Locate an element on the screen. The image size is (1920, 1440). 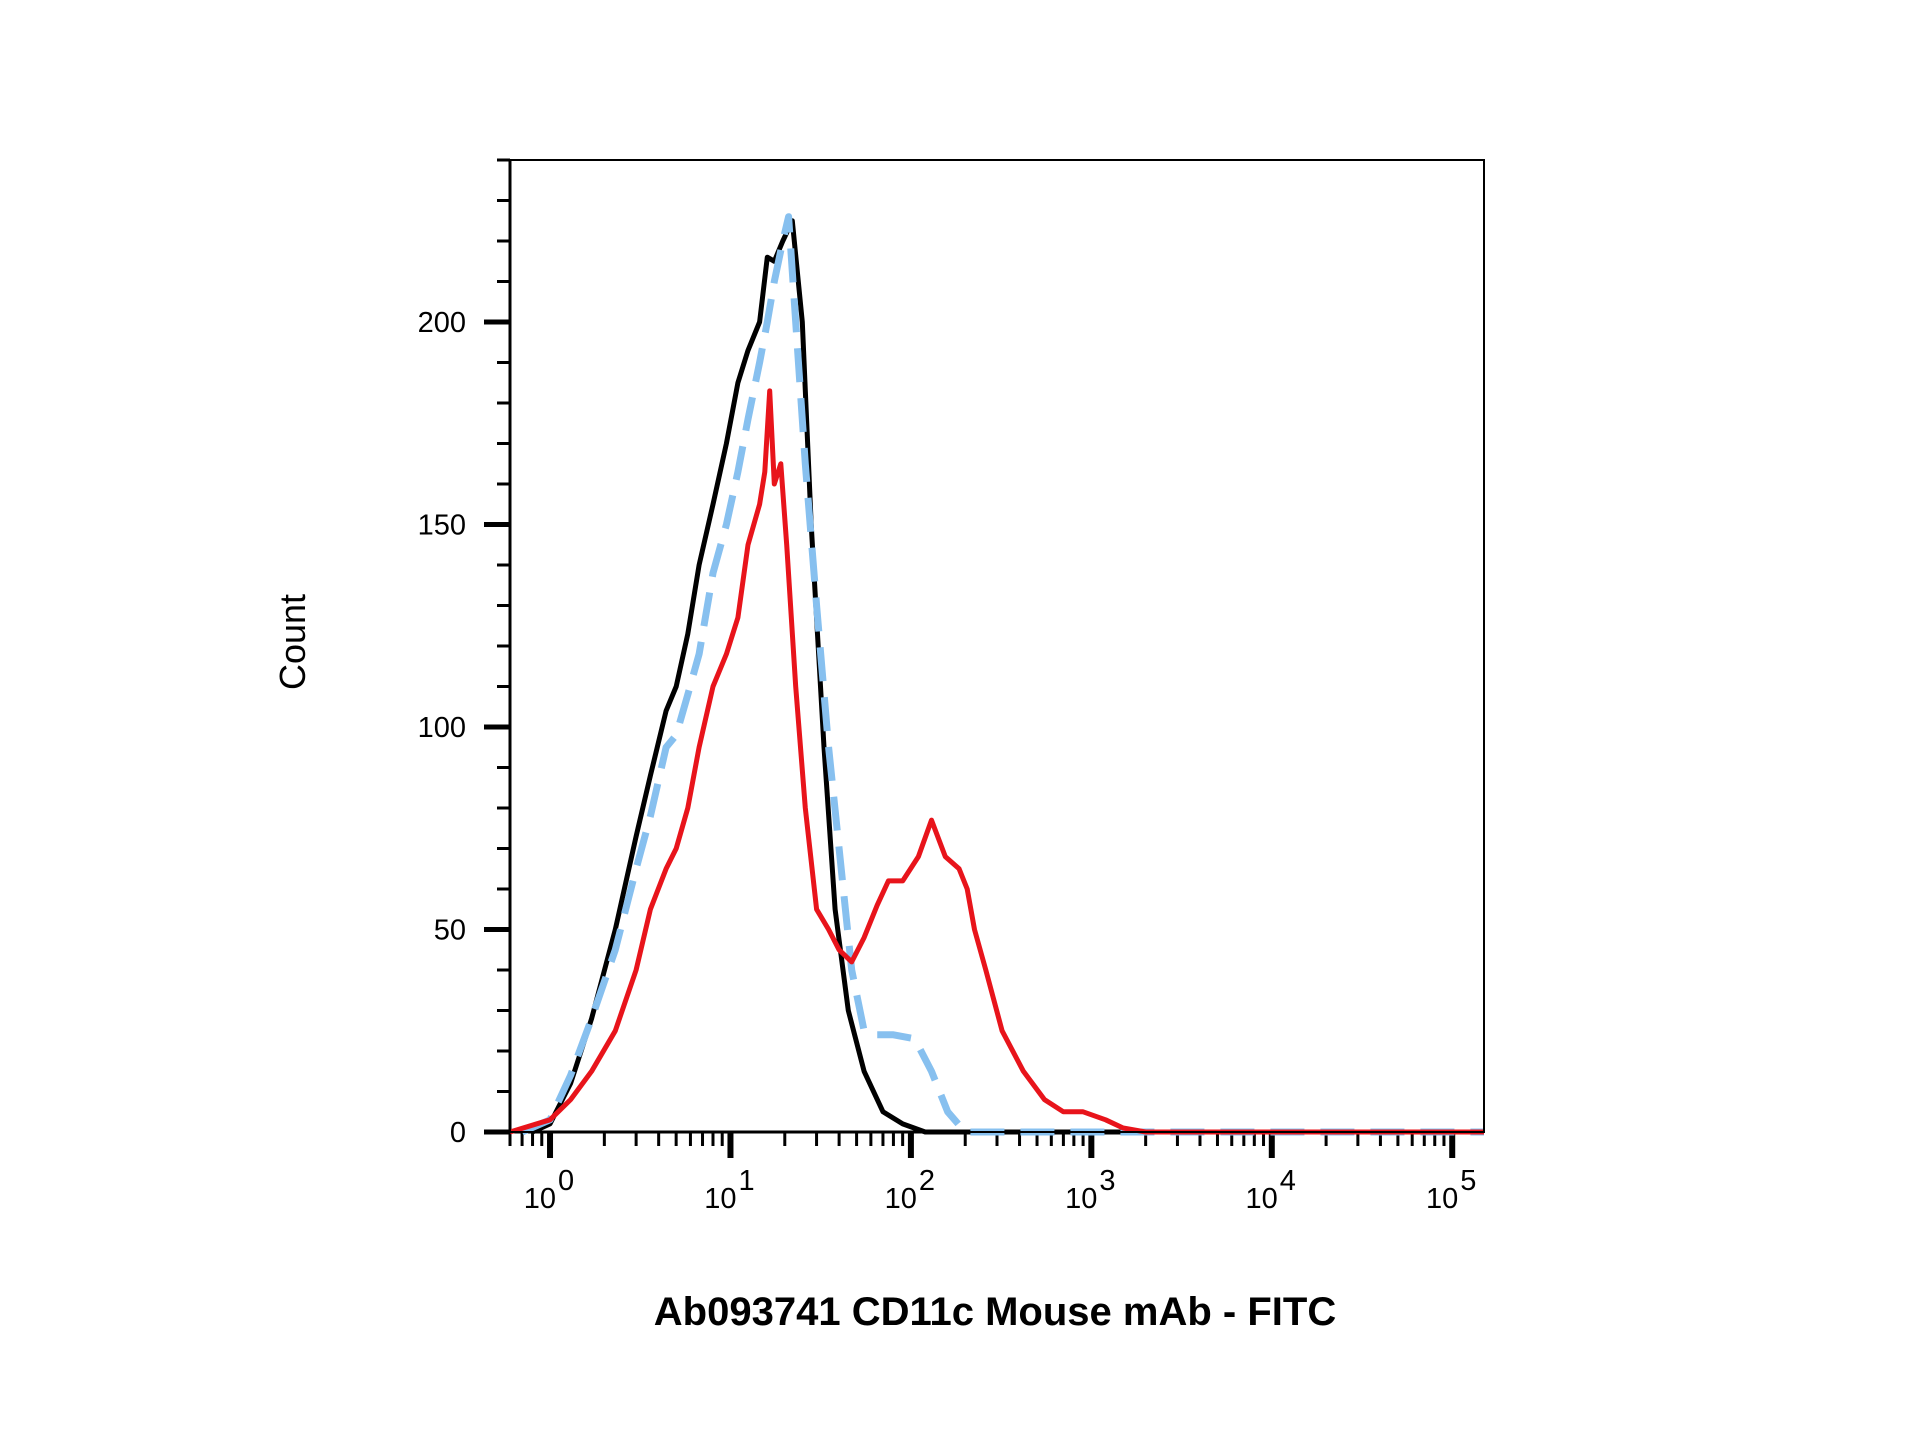
x-tick-label: 10⁴ is located at coordinates (1271, 1190).